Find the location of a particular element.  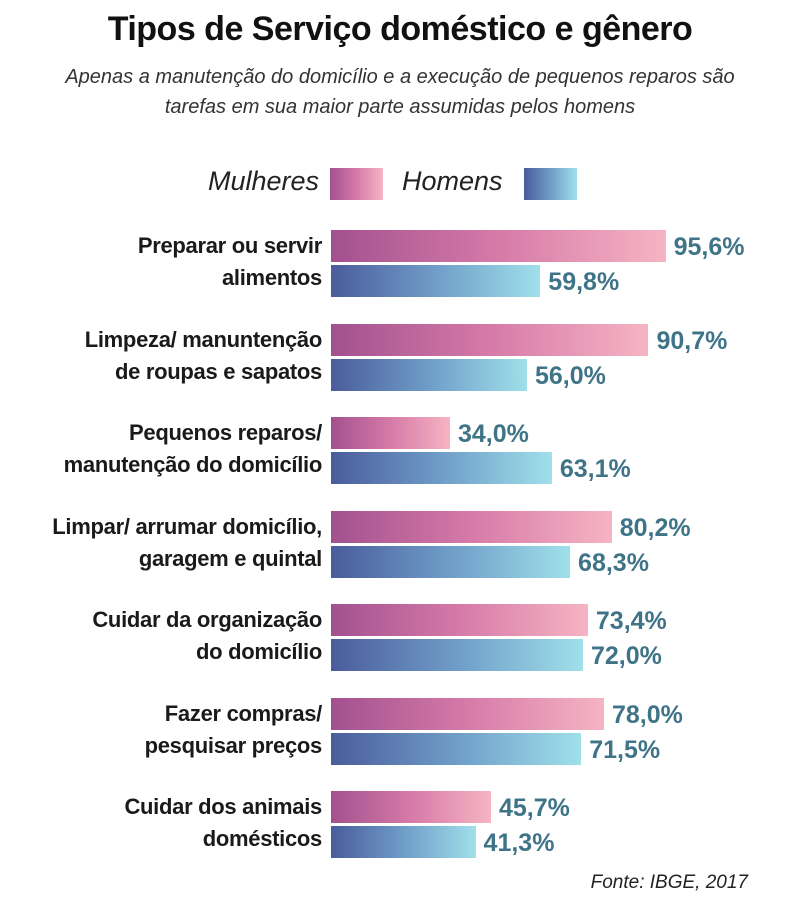

category-label-line: Preparar ou servir is located at coordinates (229, 245).